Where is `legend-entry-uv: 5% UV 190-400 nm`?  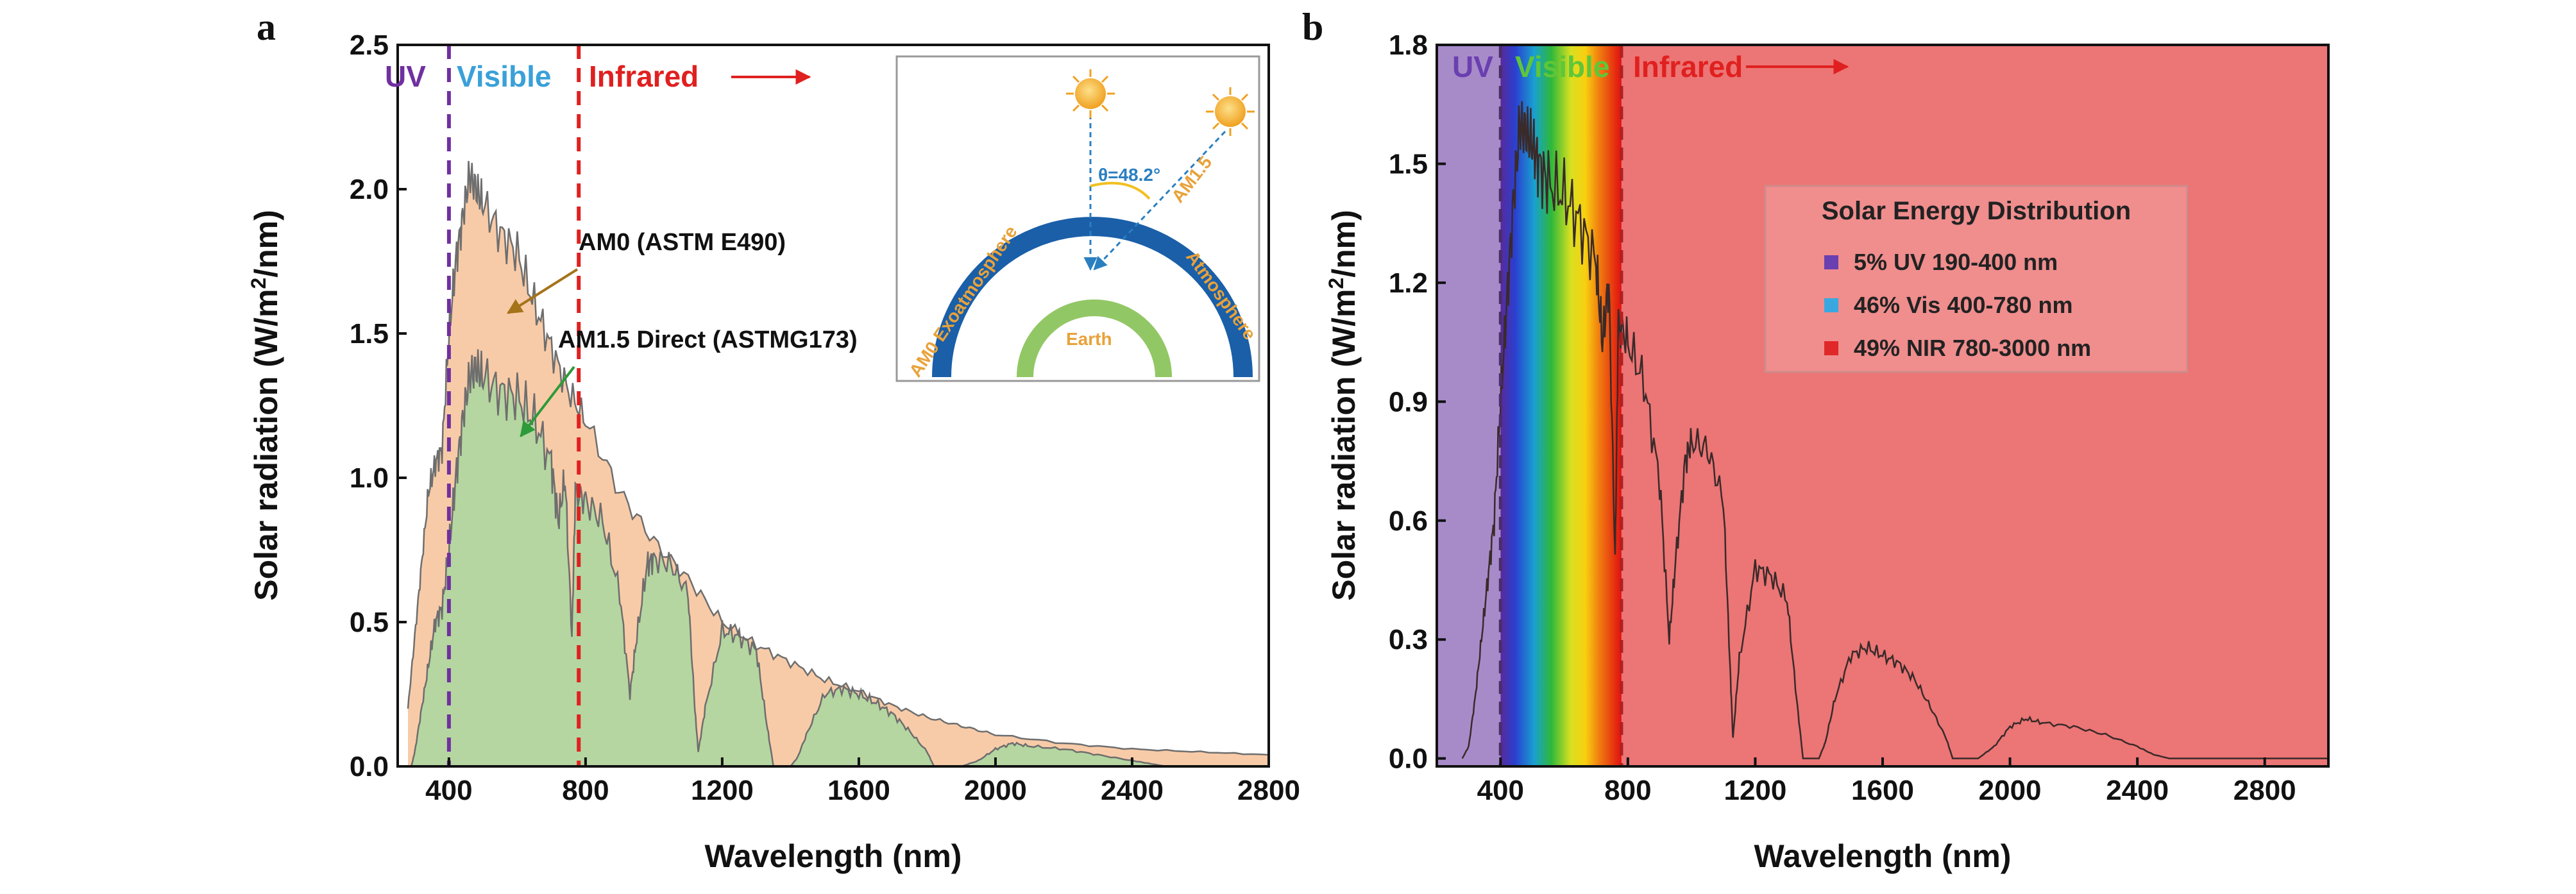 legend-entry-uv: 5% UV 190-400 nm is located at coordinates (1956, 262).